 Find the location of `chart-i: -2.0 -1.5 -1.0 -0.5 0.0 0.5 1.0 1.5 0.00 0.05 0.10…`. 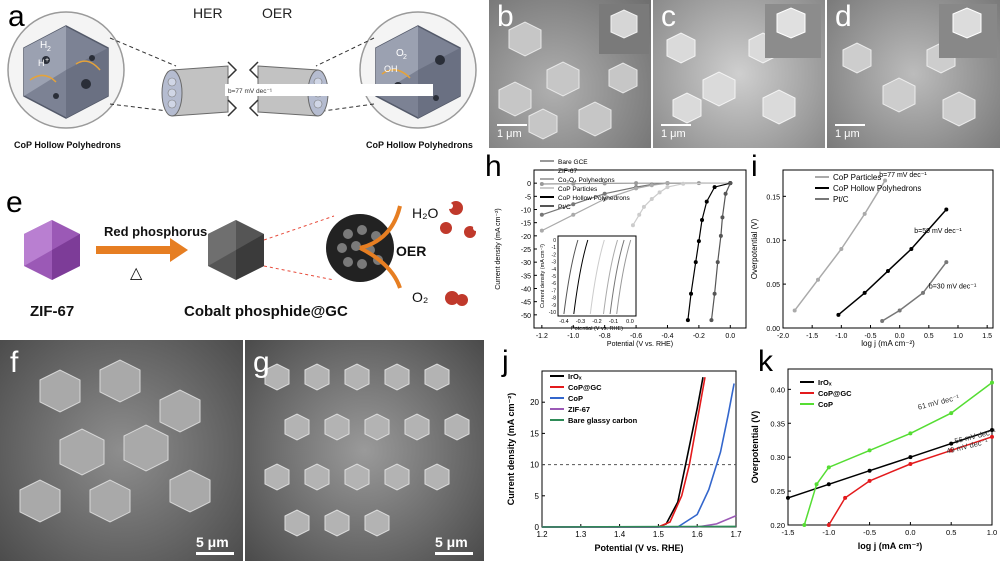

chart-i: -2.0 -1.5 -1.0 -0.5 0.0 0.5 1.0 1.5 0.00 0.05 0.10… is located at coordinates (872, 258).